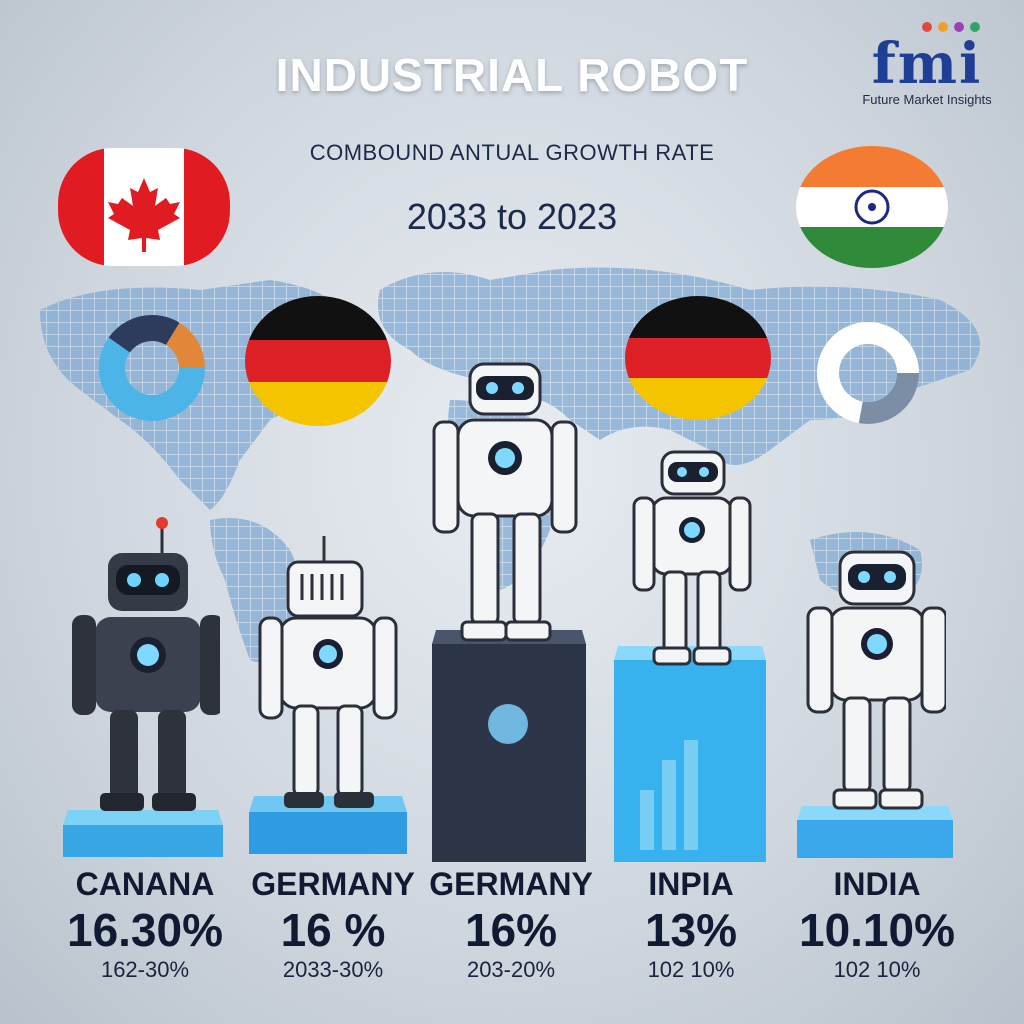 This screenshot has width=1024, height=1024. What do you see at coordinates (512, 216) in the screenshot?
I see `period-label: 2033 to 2023` at bounding box center [512, 216].